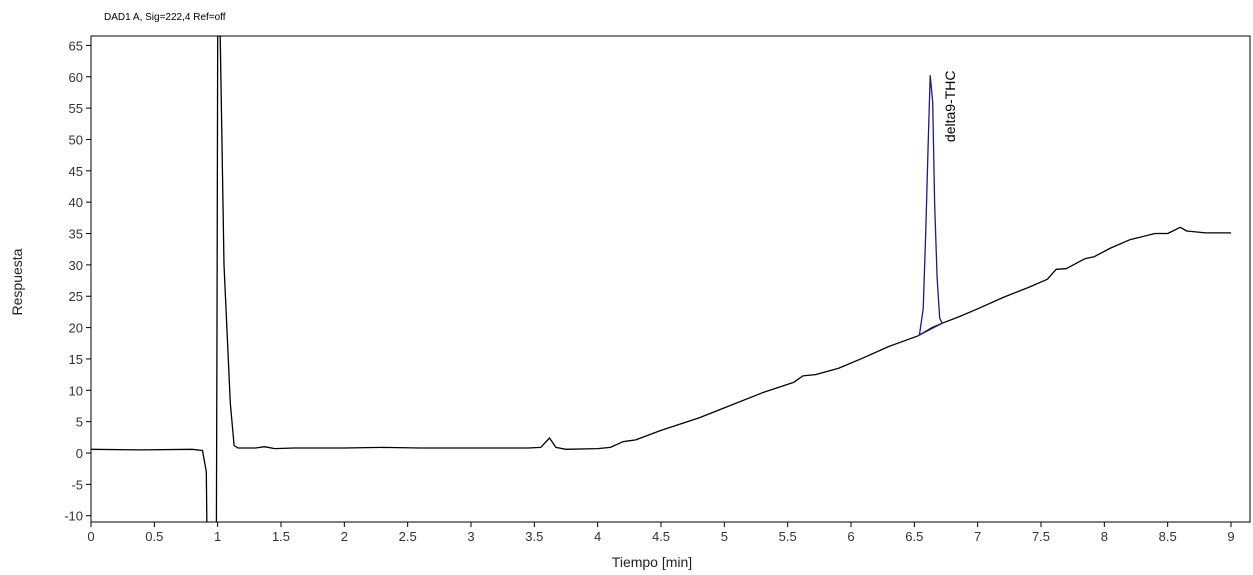  I want to click on y-tick-label: 30, so click(76, 265).